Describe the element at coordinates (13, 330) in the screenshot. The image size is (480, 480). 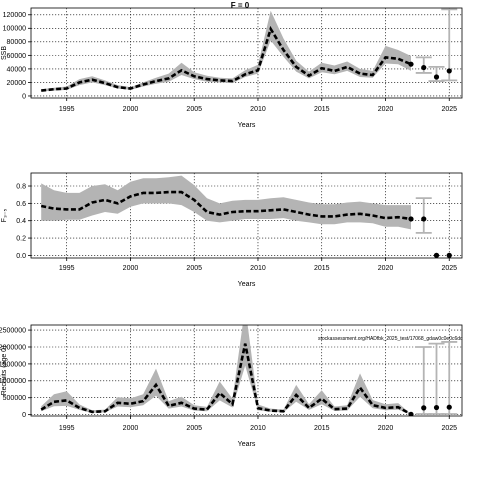
I see `y-tick-label: 2500000` at that location.